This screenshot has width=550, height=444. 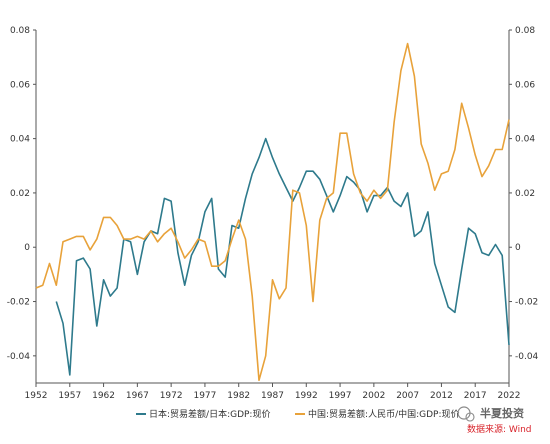 I want to click on legend-label-japan: 日本:贸易差额/日本:GDP:现价, so click(x=209, y=414).